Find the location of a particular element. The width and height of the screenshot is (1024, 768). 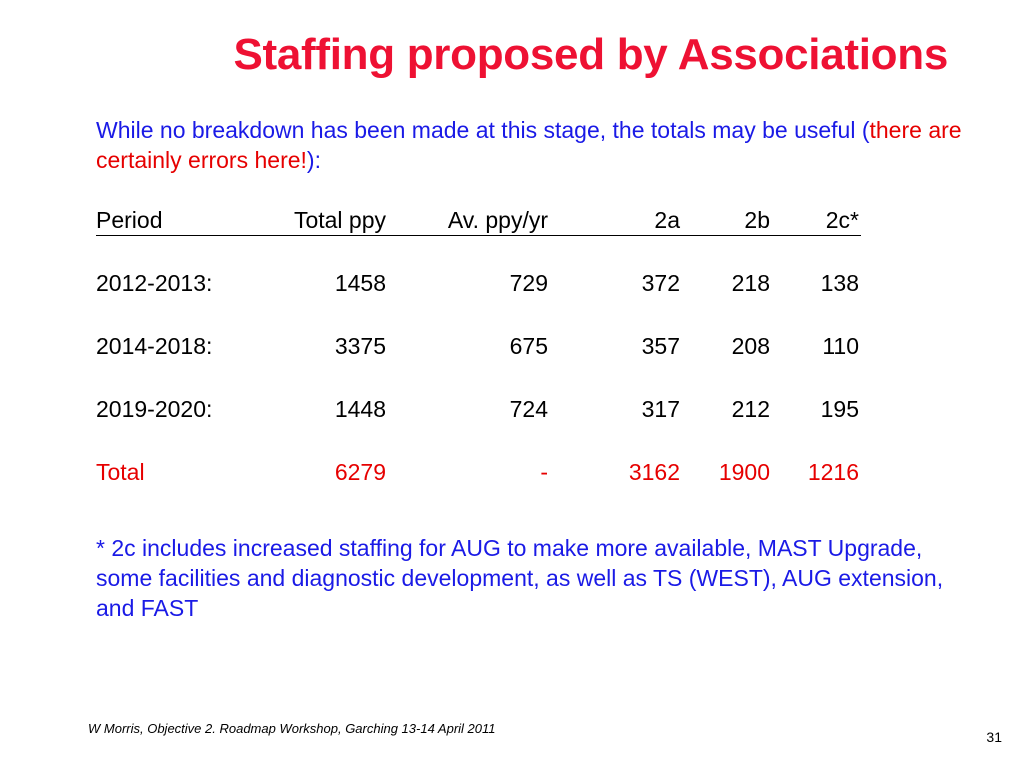

total-label: Total is located at coordinates (120, 472).